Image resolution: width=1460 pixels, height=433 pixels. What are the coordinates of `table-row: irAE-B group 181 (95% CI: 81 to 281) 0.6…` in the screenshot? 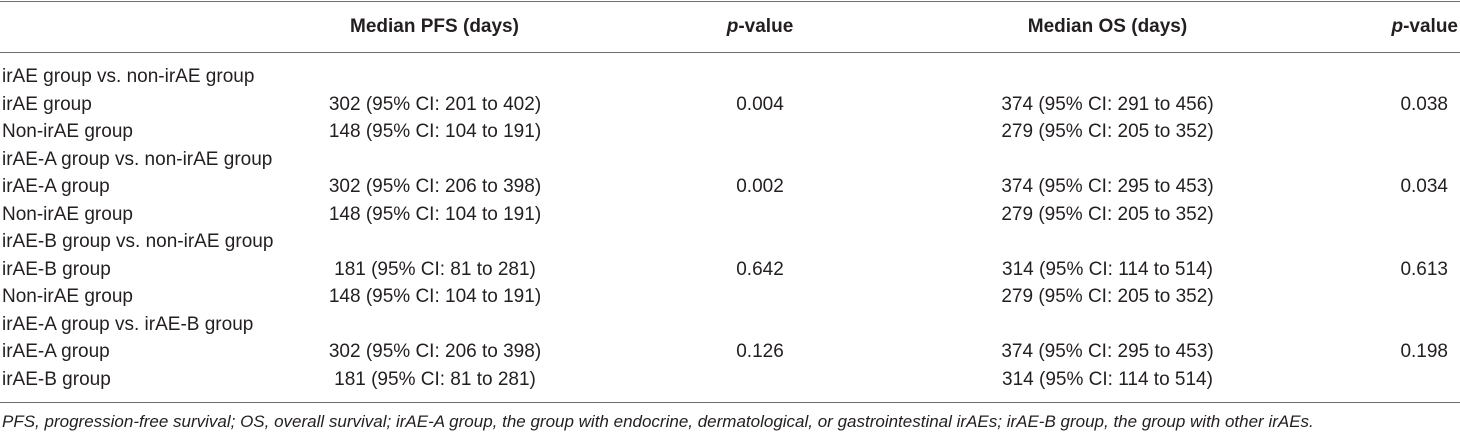 It's located at (730, 270).